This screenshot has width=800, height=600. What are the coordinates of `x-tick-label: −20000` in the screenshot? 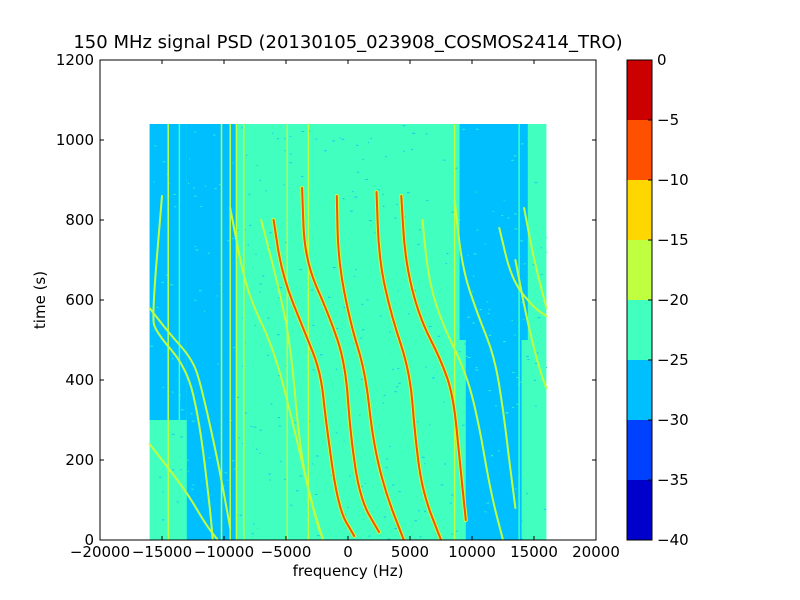 It's located at (100, 552).